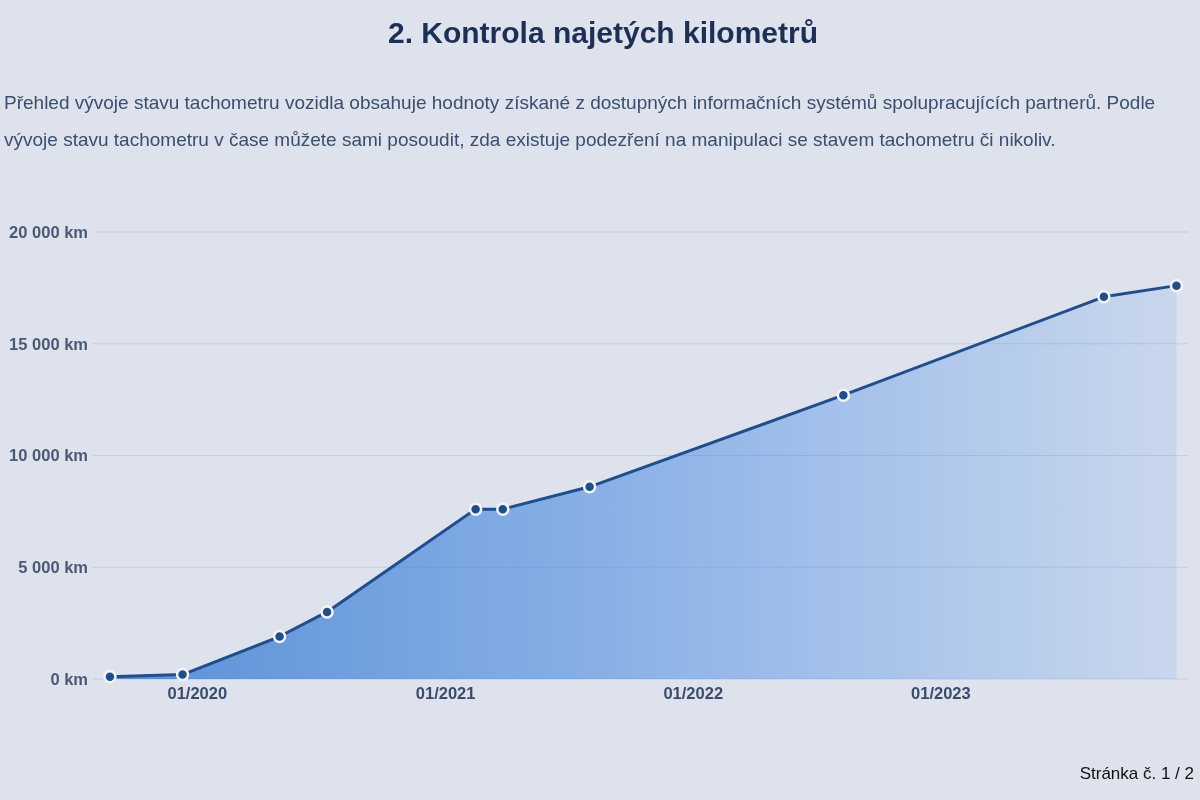  Describe the element at coordinates (603, 32) in the screenshot. I see `chart-title: 2. Kontrola najetých kilometrů` at that location.